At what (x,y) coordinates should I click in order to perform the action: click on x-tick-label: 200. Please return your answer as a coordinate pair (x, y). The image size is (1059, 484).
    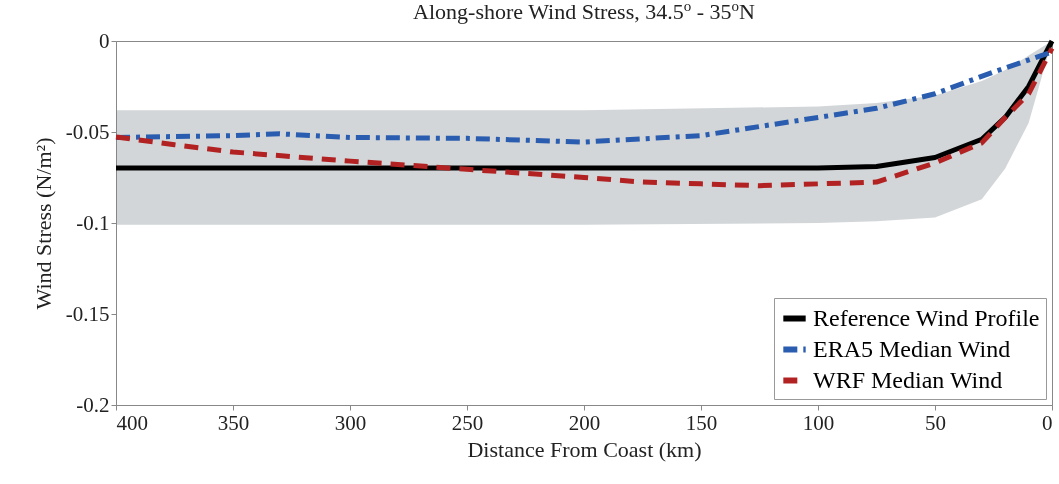
    Looking at the image, I should click on (584, 422).